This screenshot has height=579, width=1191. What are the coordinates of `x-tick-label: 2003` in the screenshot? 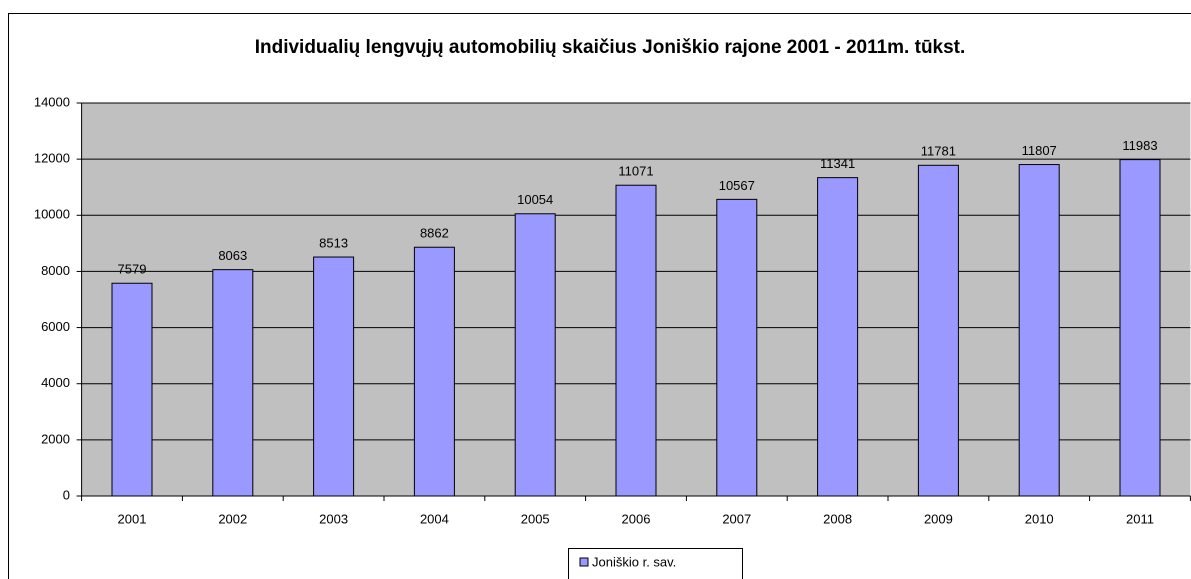 It's located at (333, 518).